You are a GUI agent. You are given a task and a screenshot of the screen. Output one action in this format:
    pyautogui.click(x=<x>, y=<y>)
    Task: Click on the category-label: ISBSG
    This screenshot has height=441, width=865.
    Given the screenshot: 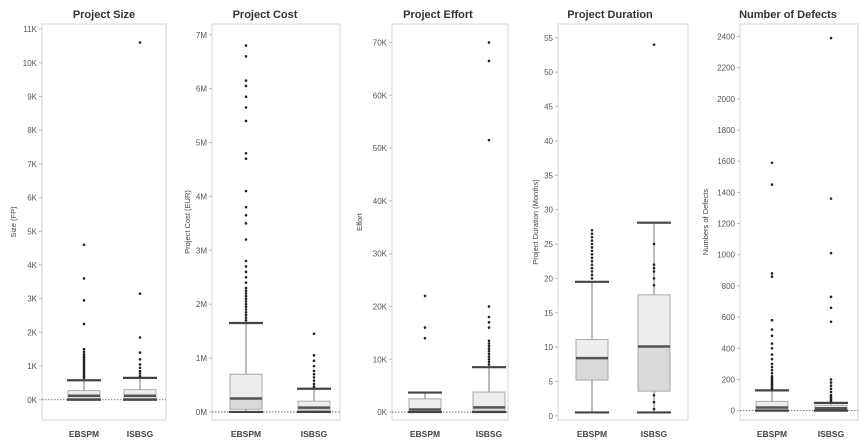 What is the action you would take?
    pyautogui.click(x=314, y=434)
    